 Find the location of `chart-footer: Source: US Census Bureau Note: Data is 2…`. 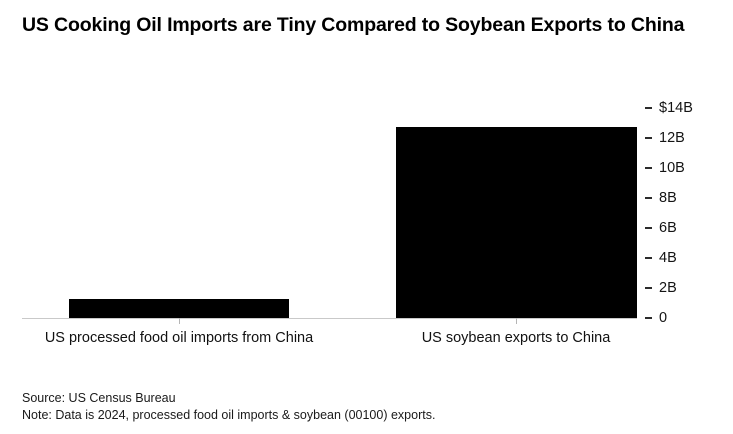

chart-footer: Source: US Census Bureau Note: Data is 2… is located at coordinates (228, 407).